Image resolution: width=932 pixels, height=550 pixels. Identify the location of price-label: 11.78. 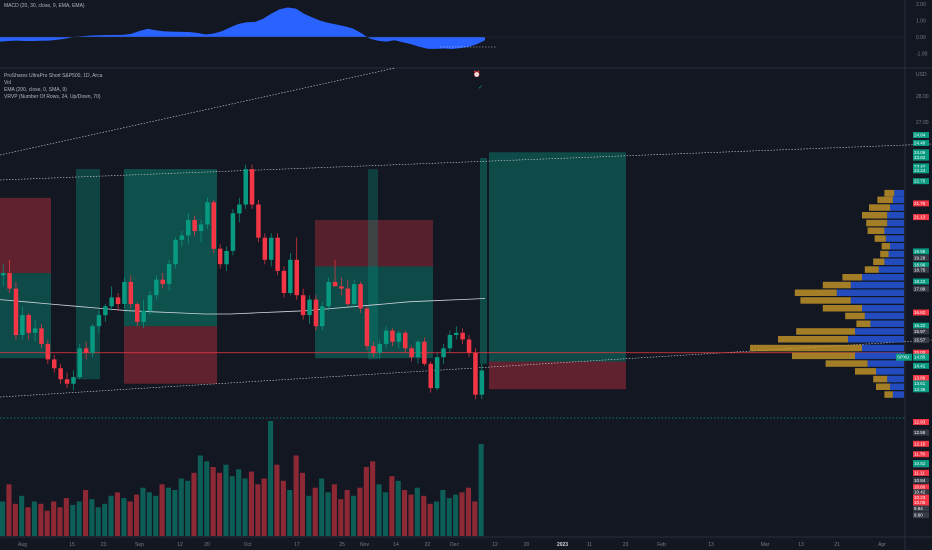
(919, 454).